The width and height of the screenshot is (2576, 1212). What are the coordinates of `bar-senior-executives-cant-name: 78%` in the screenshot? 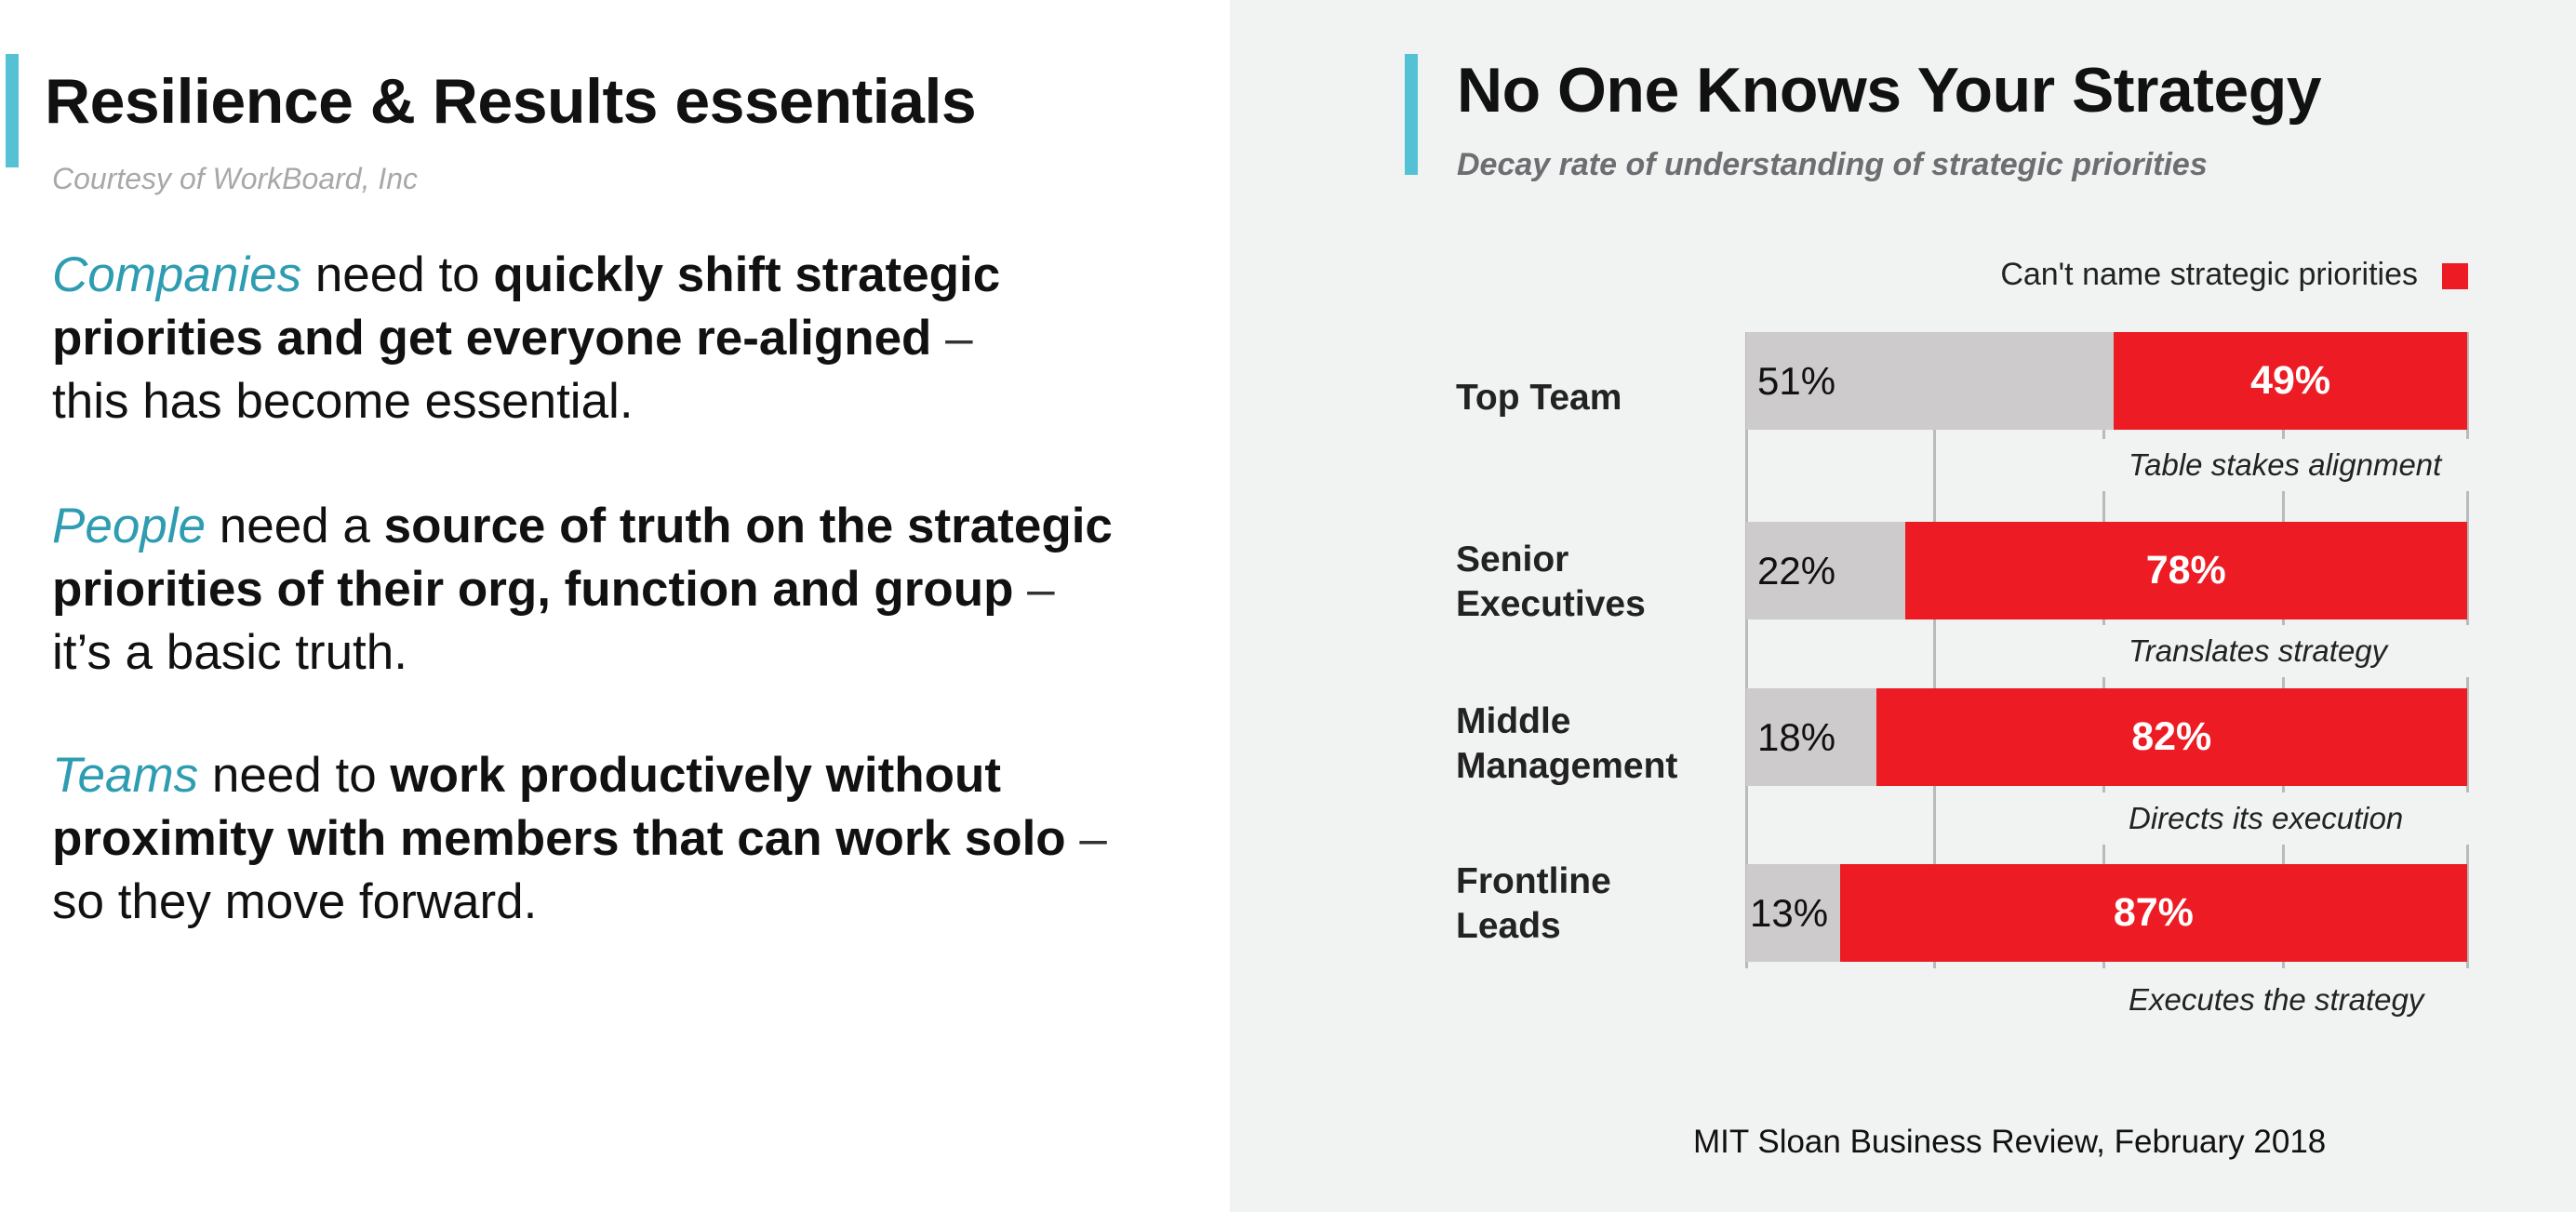 It's located at (2185, 570).